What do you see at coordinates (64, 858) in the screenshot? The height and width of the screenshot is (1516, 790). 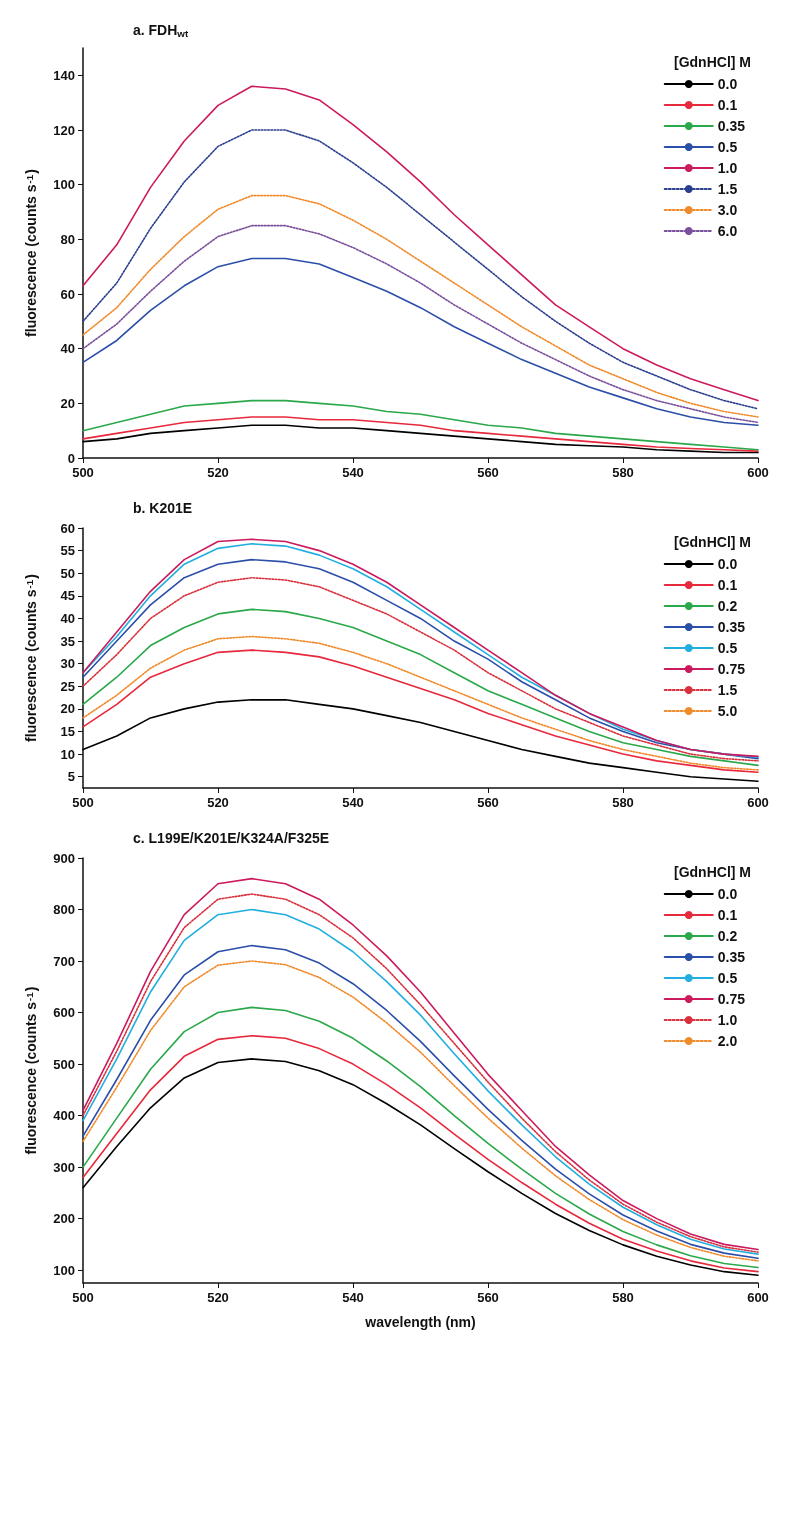 I see `y-tick-label: 900` at bounding box center [64, 858].